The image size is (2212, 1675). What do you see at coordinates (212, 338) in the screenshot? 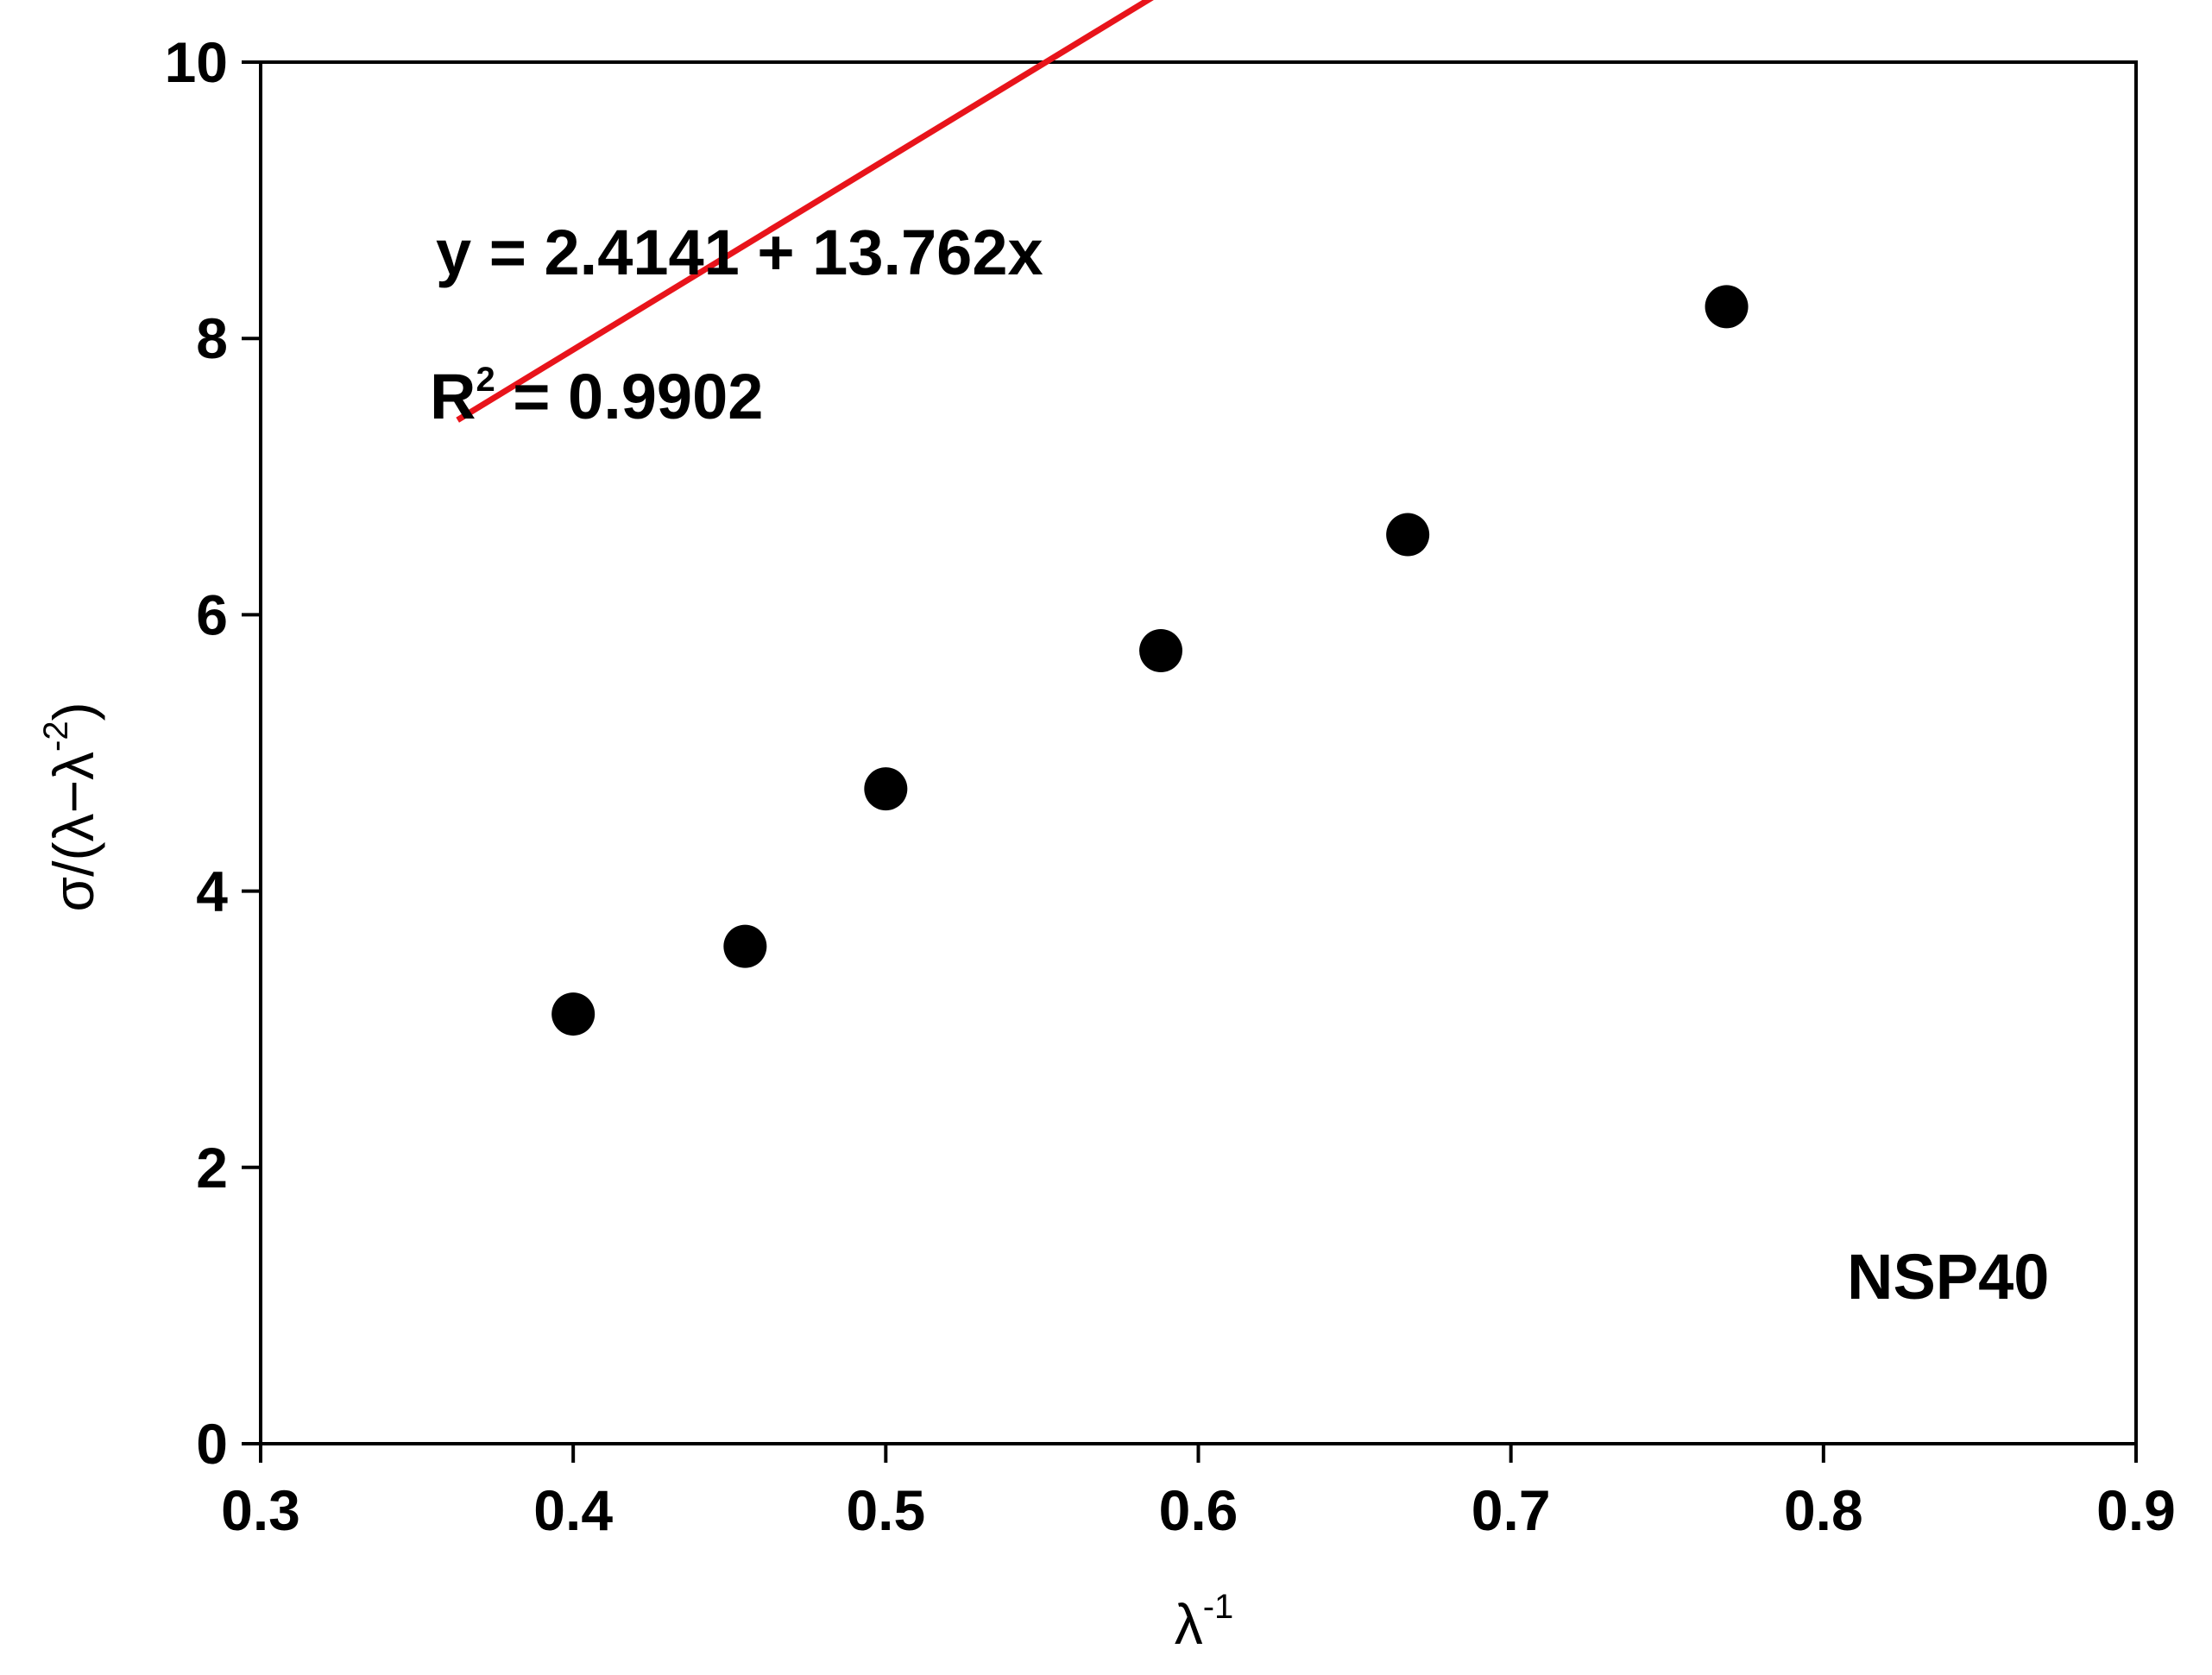
I see `y-tick-label: 8` at bounding box center [212, 338].